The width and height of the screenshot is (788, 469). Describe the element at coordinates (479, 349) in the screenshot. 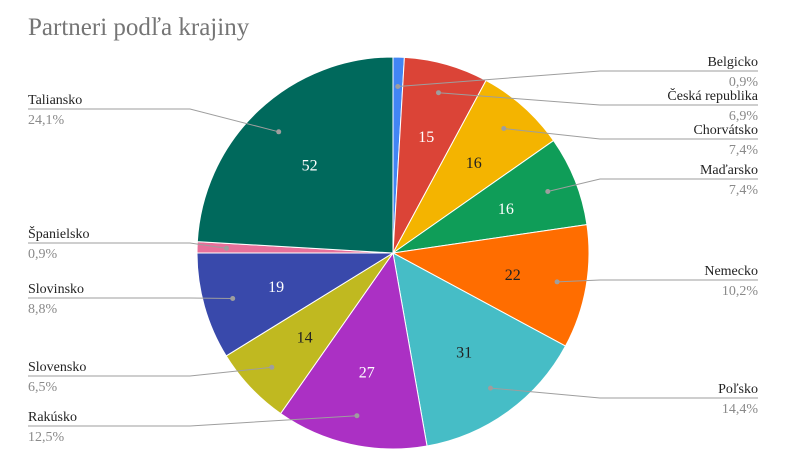

I see `pie-slice-polsko` at that location.